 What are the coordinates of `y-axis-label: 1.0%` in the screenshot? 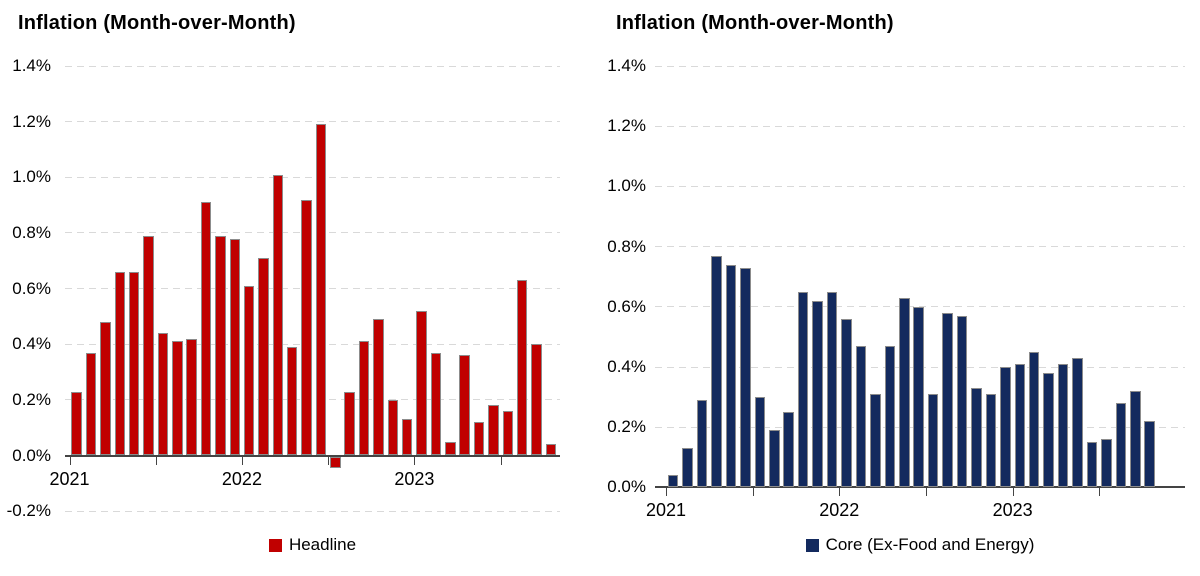 It's located at (626, 186).